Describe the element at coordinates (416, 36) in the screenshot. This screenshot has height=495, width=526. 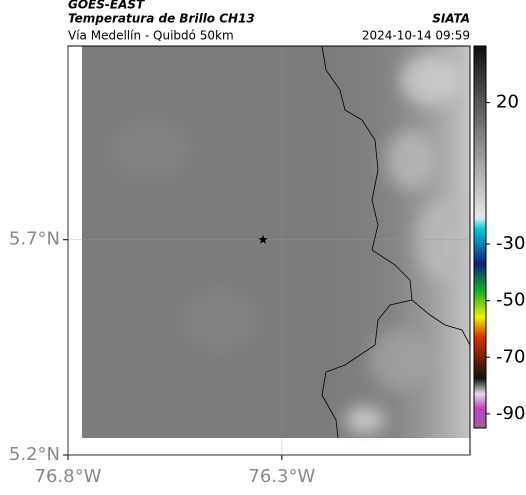
I see `datetime: 2024-10-14 09:59` at that location.